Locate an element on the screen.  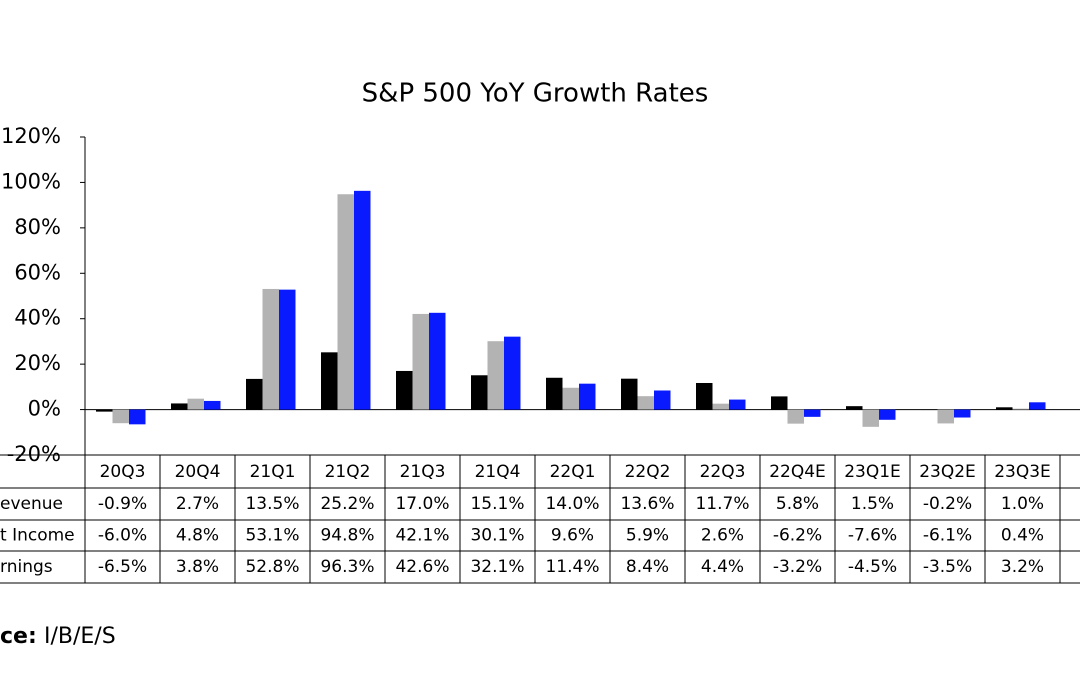
table-cell: 13.5% is located at coordinates (272, 504).